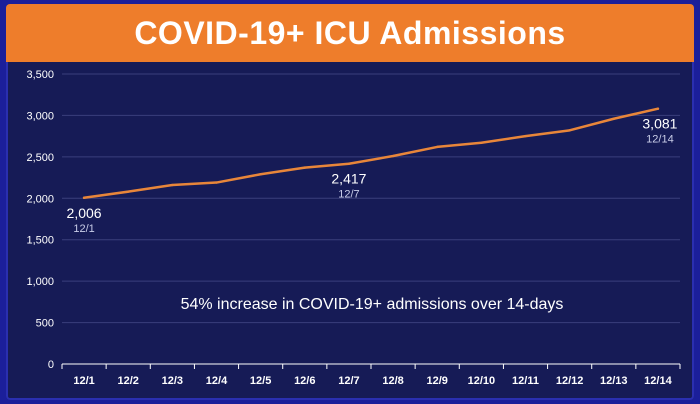 The width and height of the screenshot is (700, 404). I want to click on data-label-value: 3,081, so click(659, 124).